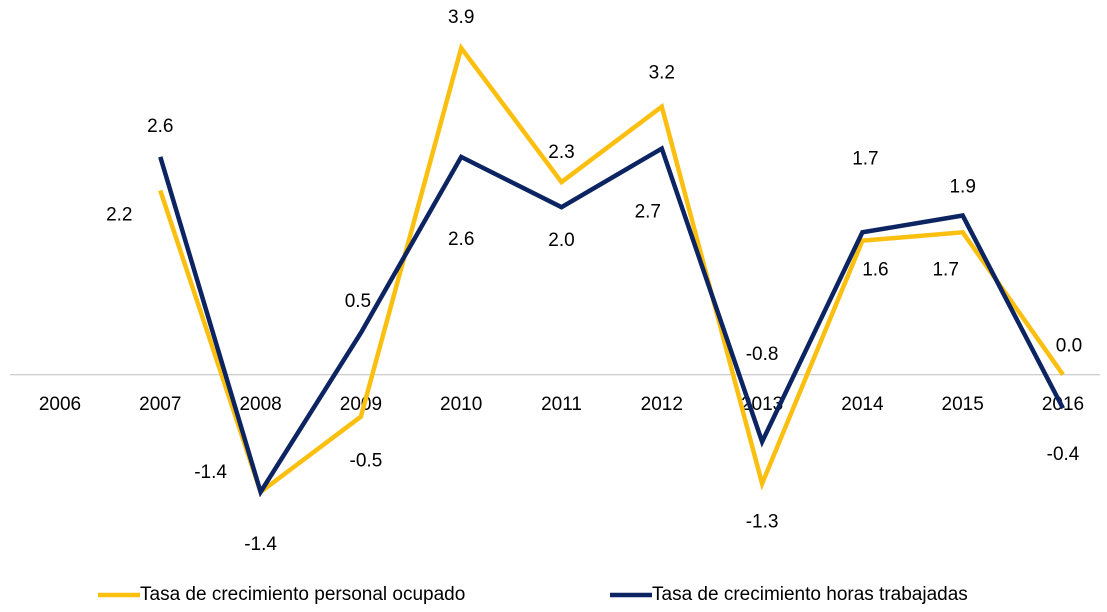  What do you see at coordinates (561, 152) in the screenshot?
I see `data-label: 2.3` at bounding box center [561, 152].